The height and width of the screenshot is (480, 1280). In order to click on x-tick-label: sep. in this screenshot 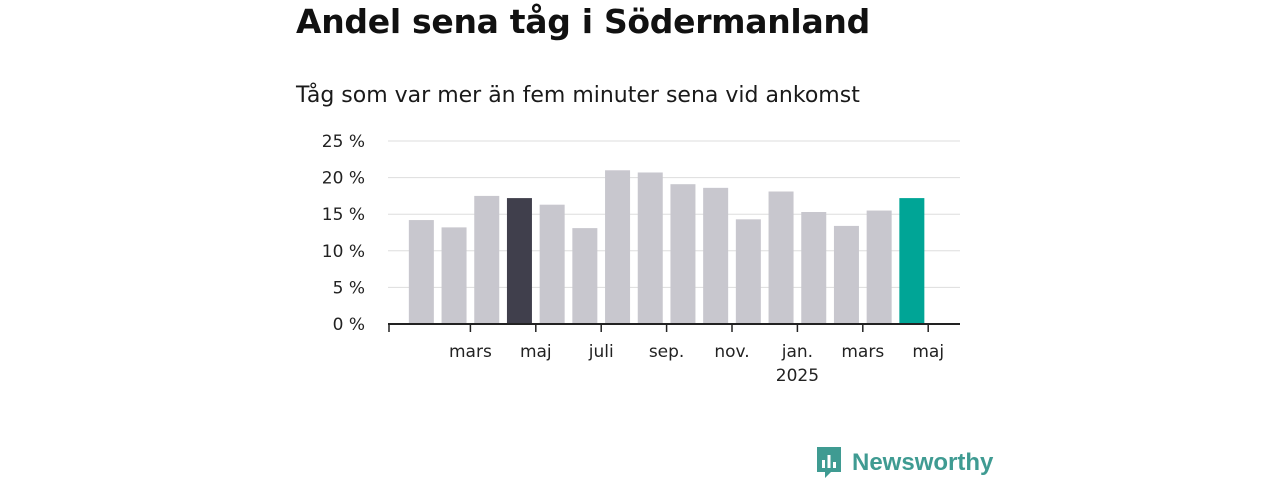, I will do `click(667, 352)`.